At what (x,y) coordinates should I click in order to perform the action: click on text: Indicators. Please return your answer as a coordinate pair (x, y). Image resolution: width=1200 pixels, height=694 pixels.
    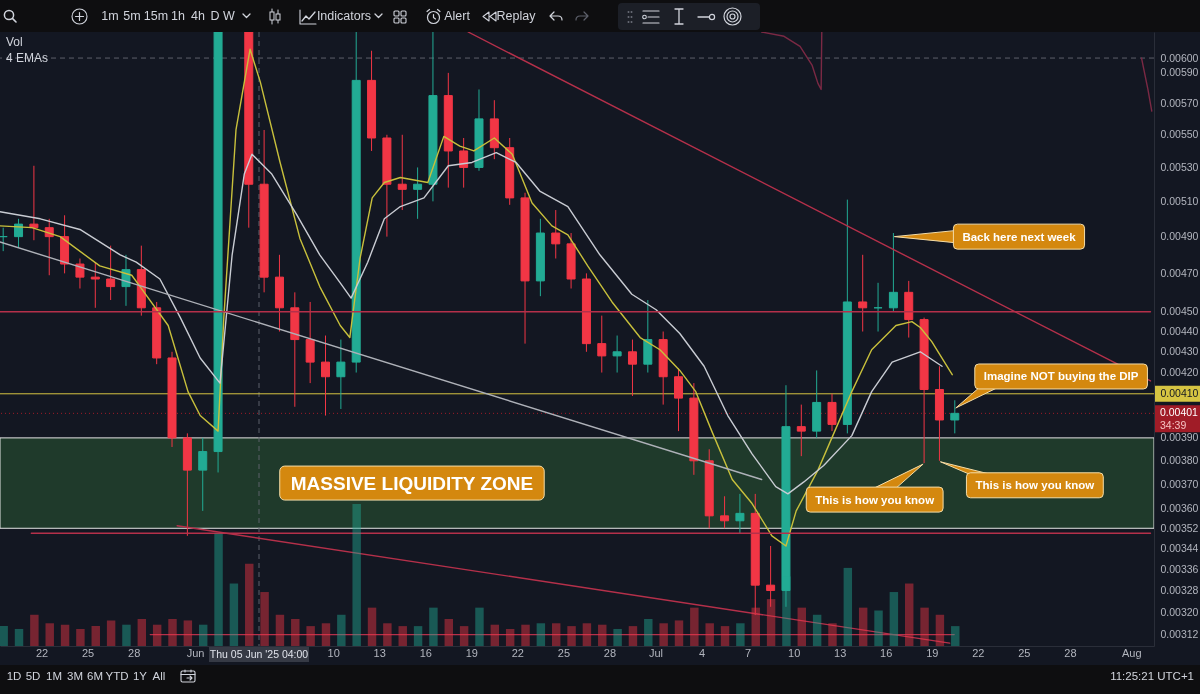
    Looking at the image, I should click on (344, 16).